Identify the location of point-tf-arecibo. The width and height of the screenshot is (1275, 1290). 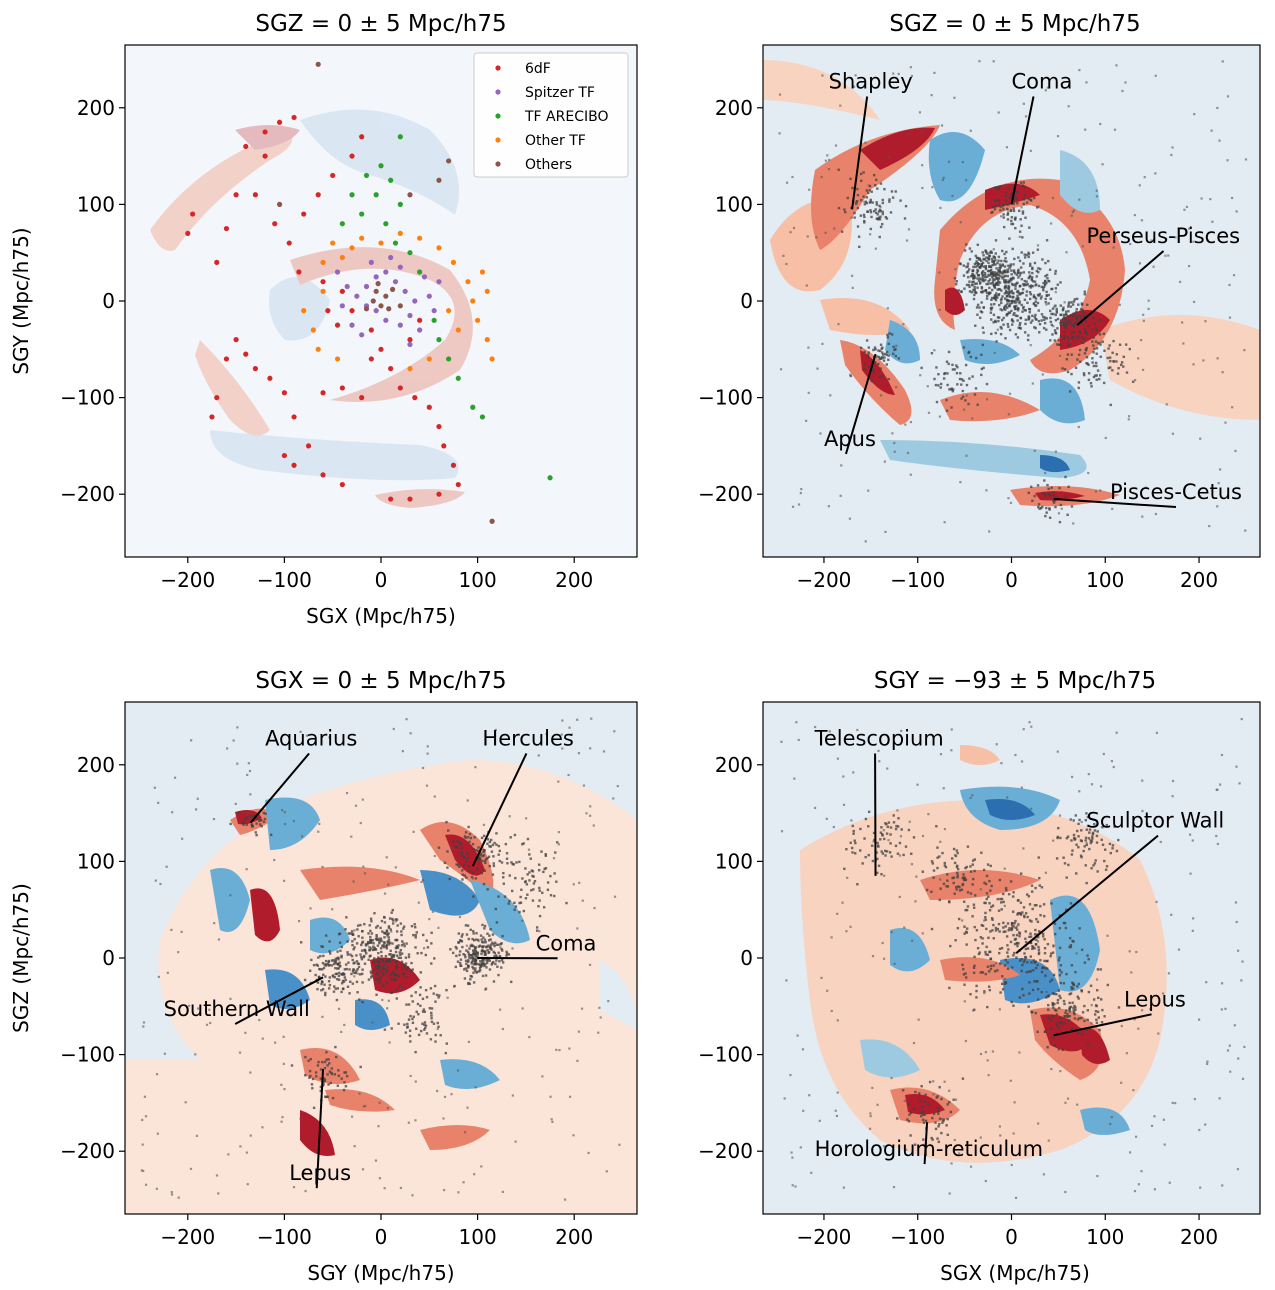
(361, 213).